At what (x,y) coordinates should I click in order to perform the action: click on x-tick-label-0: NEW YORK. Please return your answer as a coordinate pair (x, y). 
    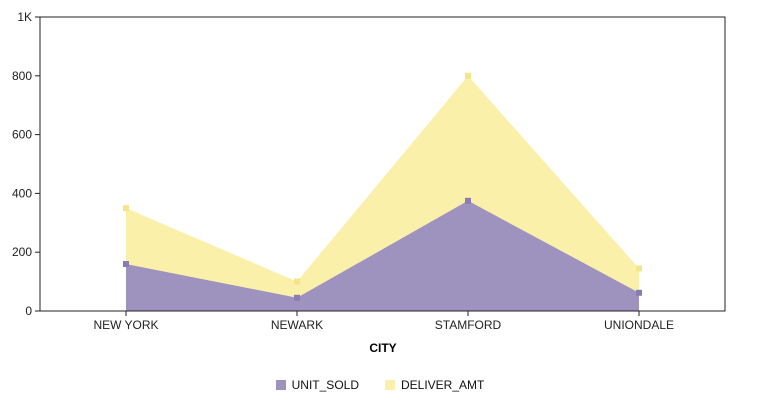
    Looking at the image, I should click on (125, 325).